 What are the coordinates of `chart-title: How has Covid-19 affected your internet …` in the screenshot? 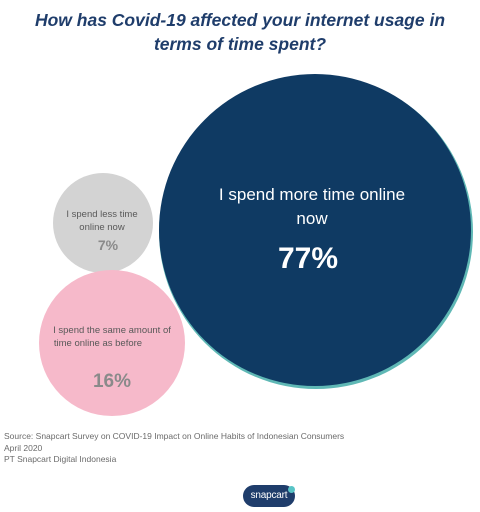 It's located at (240, 32).